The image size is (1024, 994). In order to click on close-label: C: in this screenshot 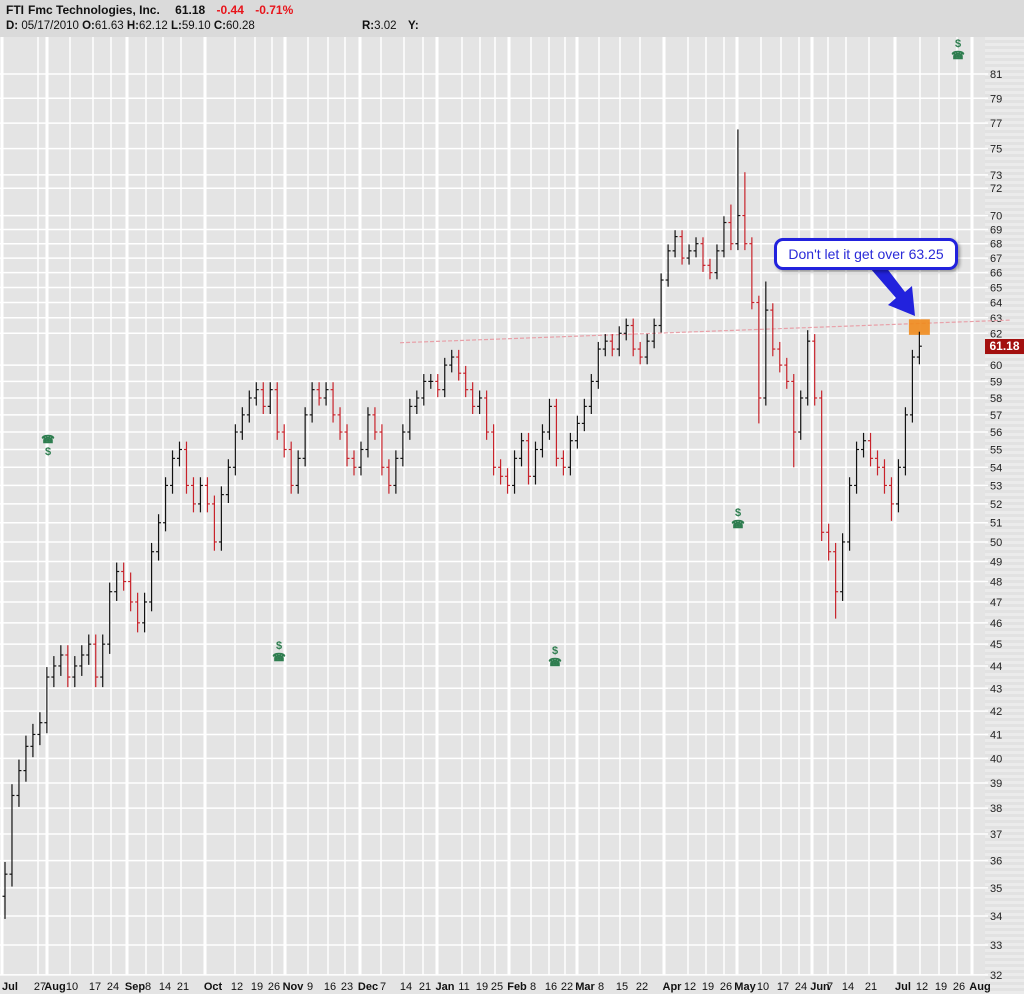, I will do `click(219, 26)`.